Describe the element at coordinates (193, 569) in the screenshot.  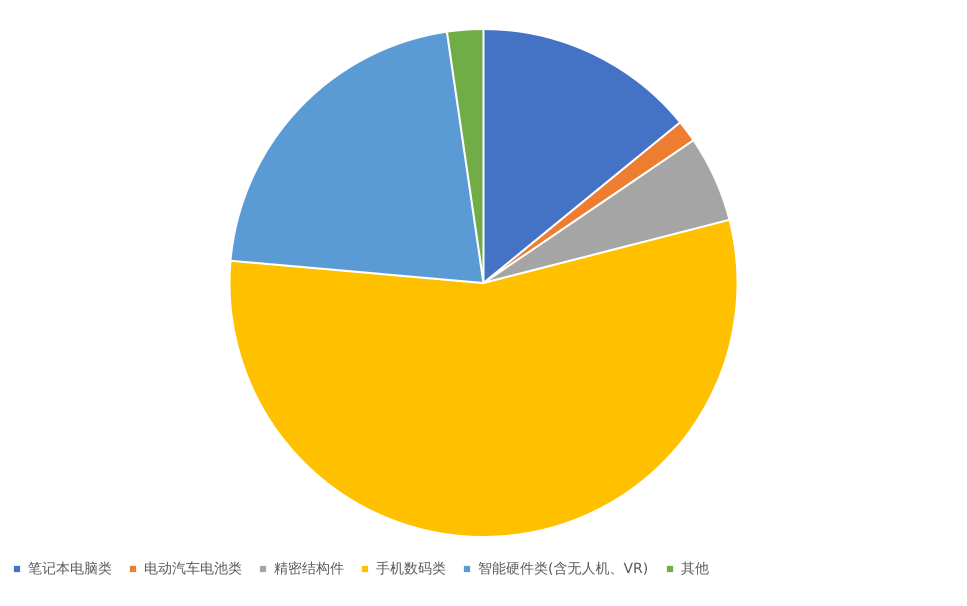
I see `legend-label: 电动汽车电池类` at that location.